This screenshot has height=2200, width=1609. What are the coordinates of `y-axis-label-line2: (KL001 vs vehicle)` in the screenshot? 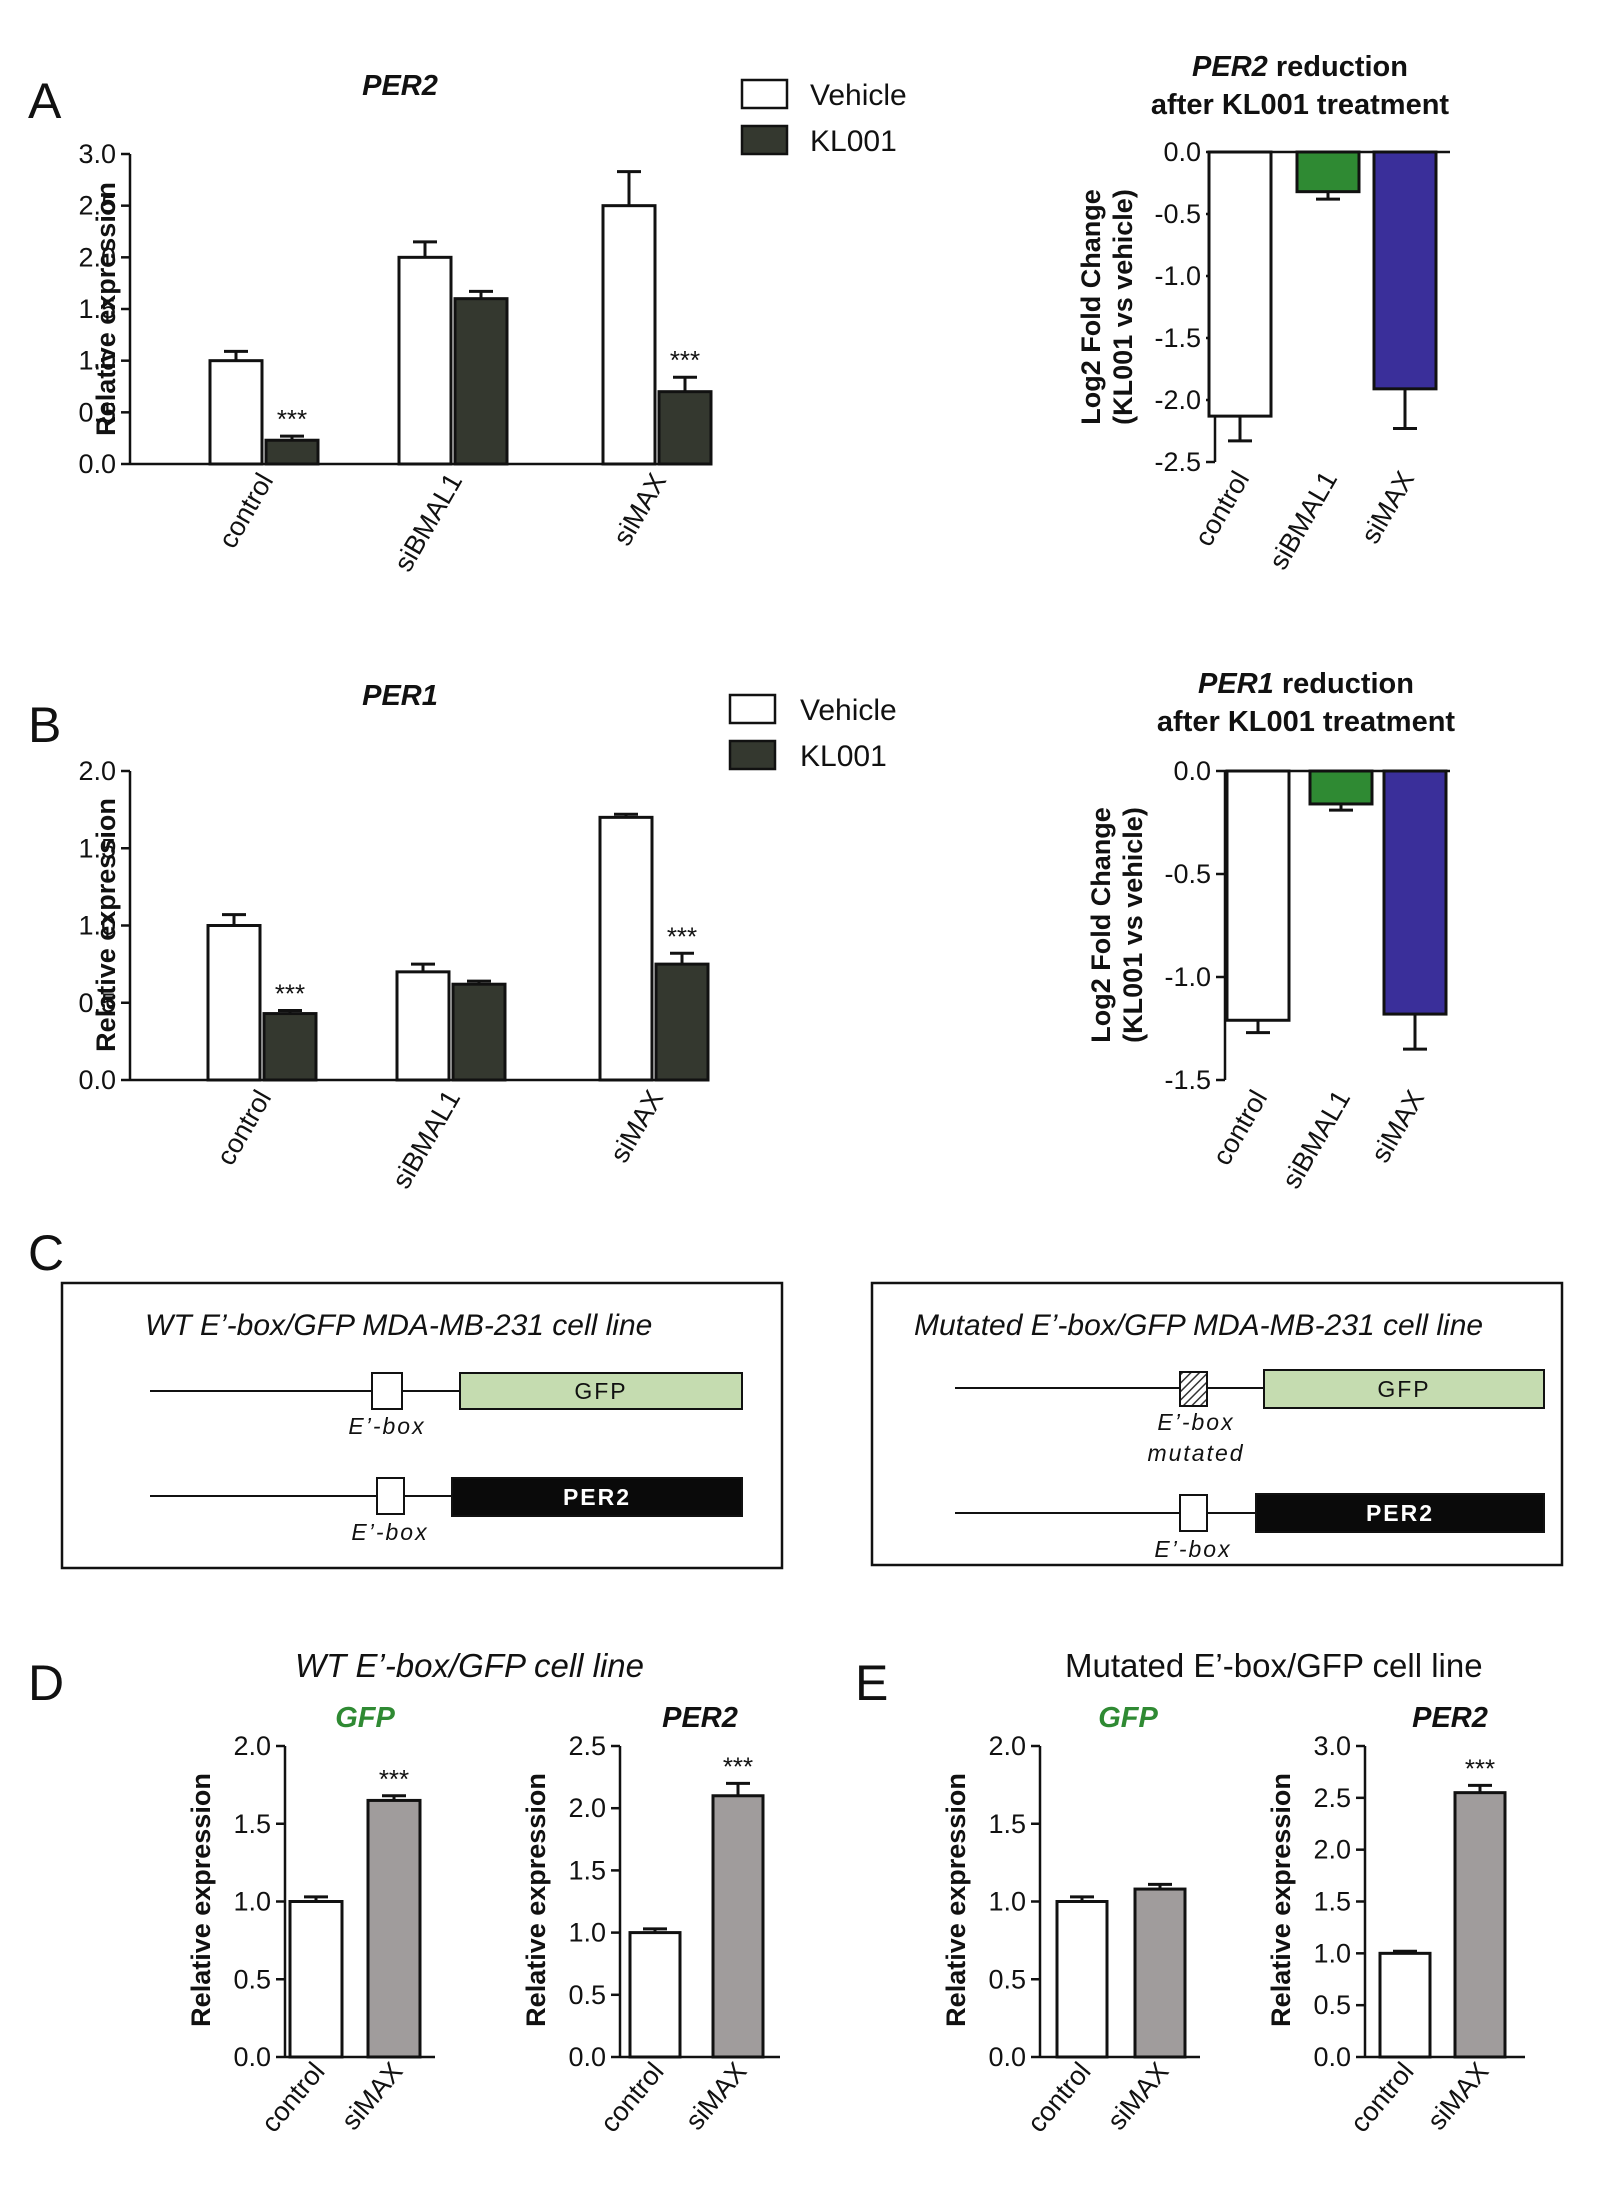 It's located at (1123, 307).